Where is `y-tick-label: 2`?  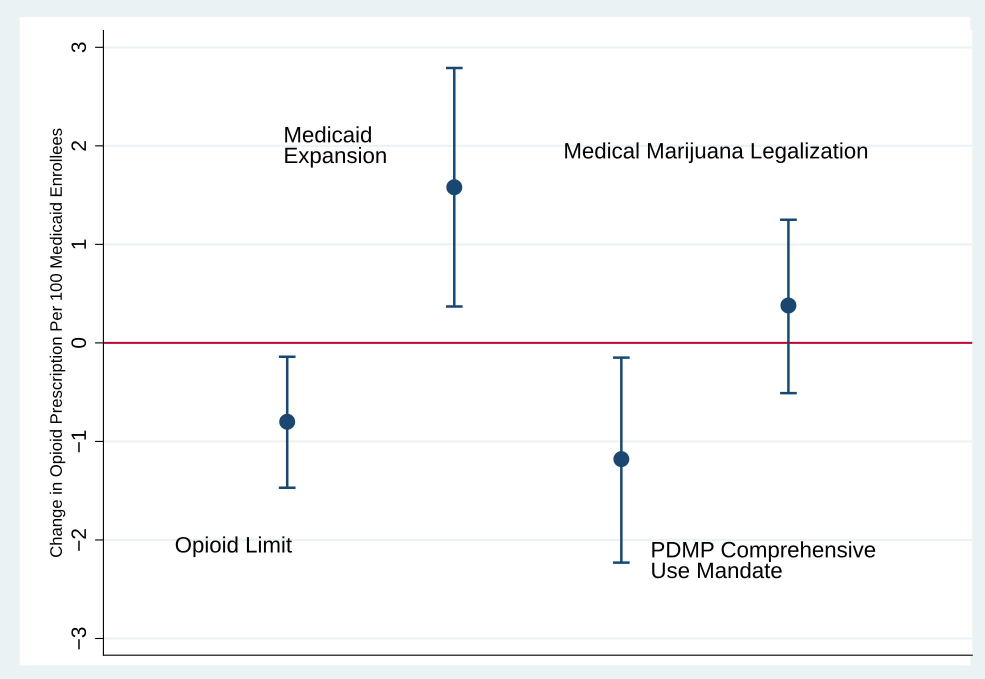 y-tick-label: 2 is located at coordinates (78, 146).